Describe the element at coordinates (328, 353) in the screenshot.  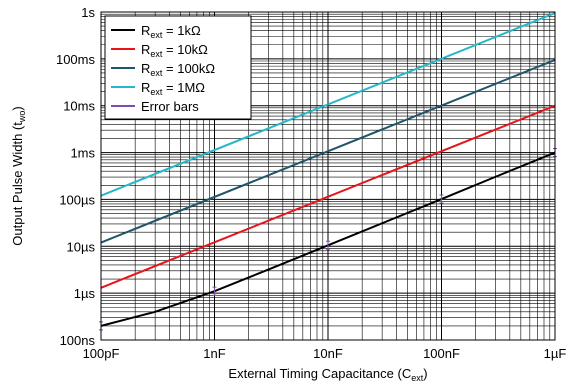
I see `x-tick-label: 10nF` at that location.